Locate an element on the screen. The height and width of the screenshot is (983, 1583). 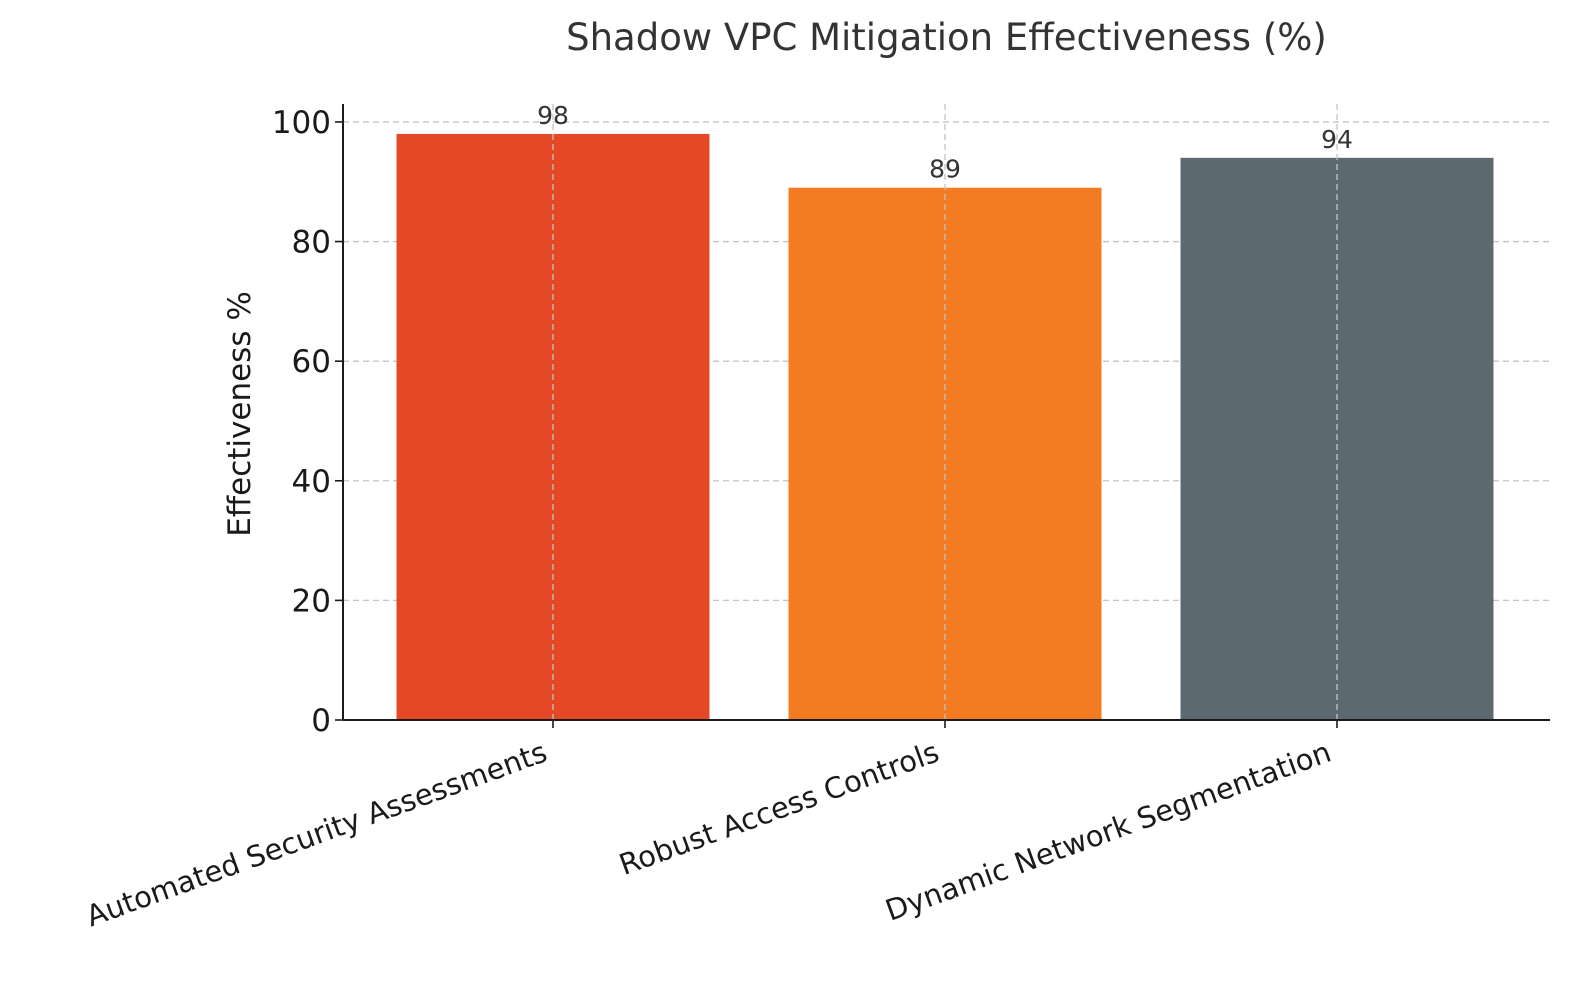
chart-title: Shadow VPC Mitigation Effectiveness (%) is located at coordinates (946, 37).